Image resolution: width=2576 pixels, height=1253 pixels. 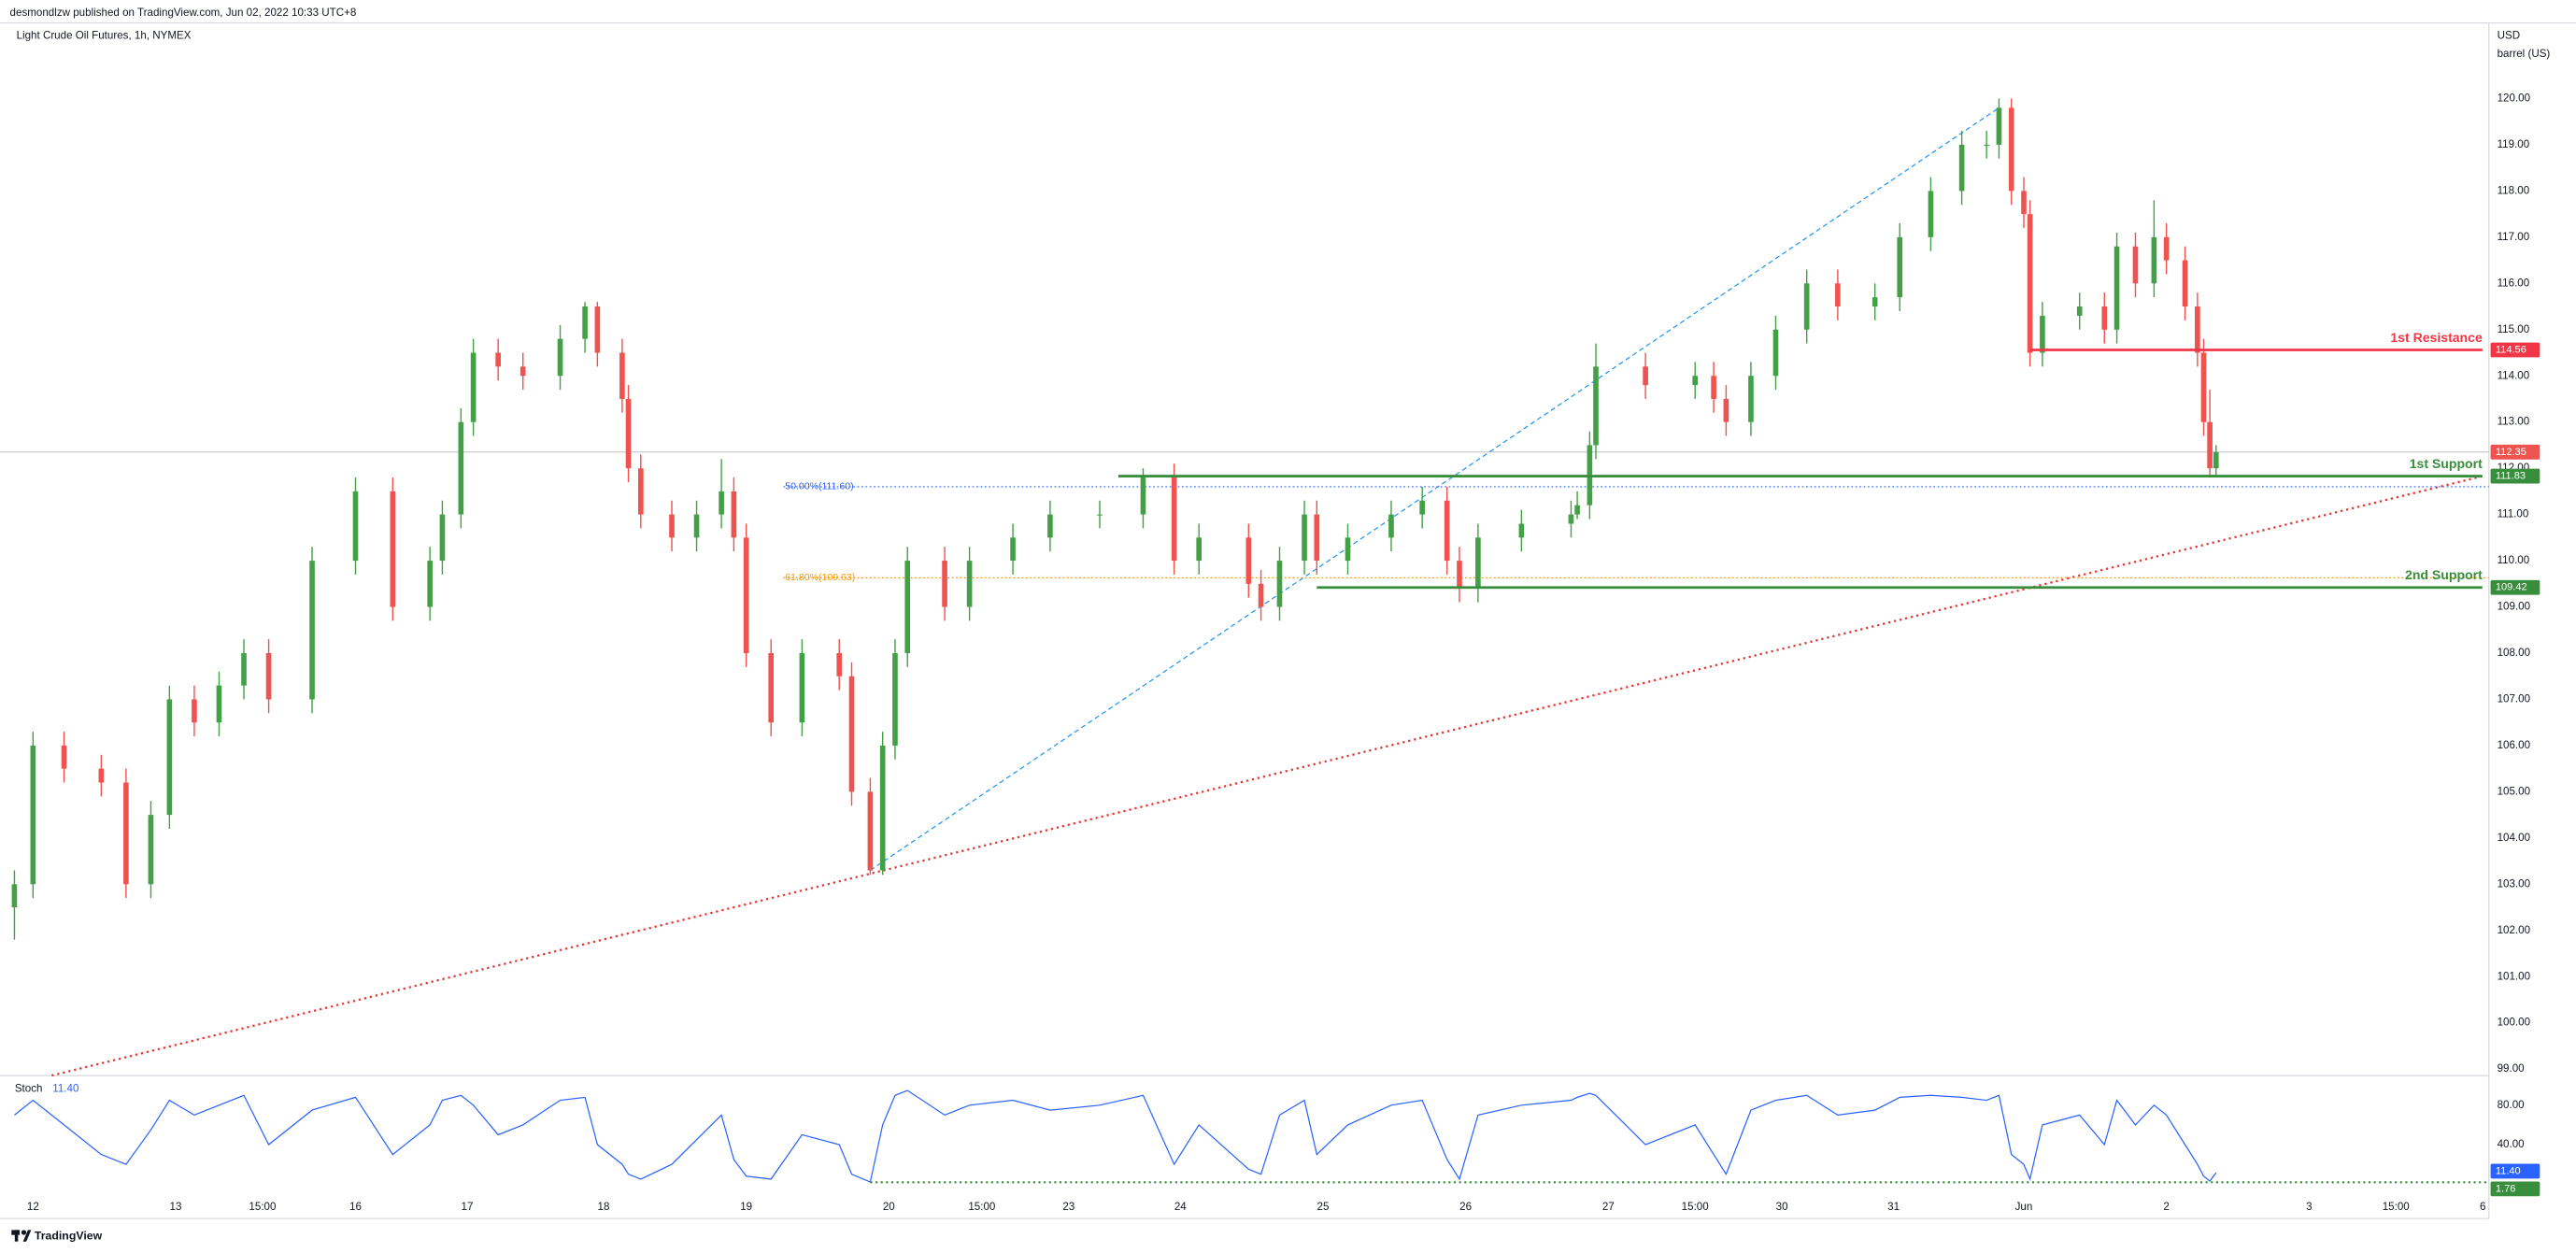 I want to click on indicator-level-tag: 1.76, so click(x=2506, y=1188).